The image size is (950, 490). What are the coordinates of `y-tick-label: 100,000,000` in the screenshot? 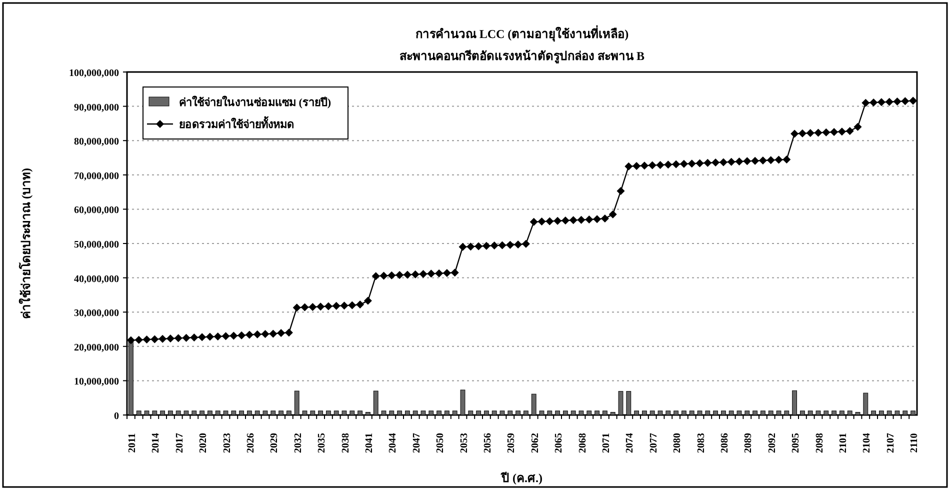 It's located at (94, 73).